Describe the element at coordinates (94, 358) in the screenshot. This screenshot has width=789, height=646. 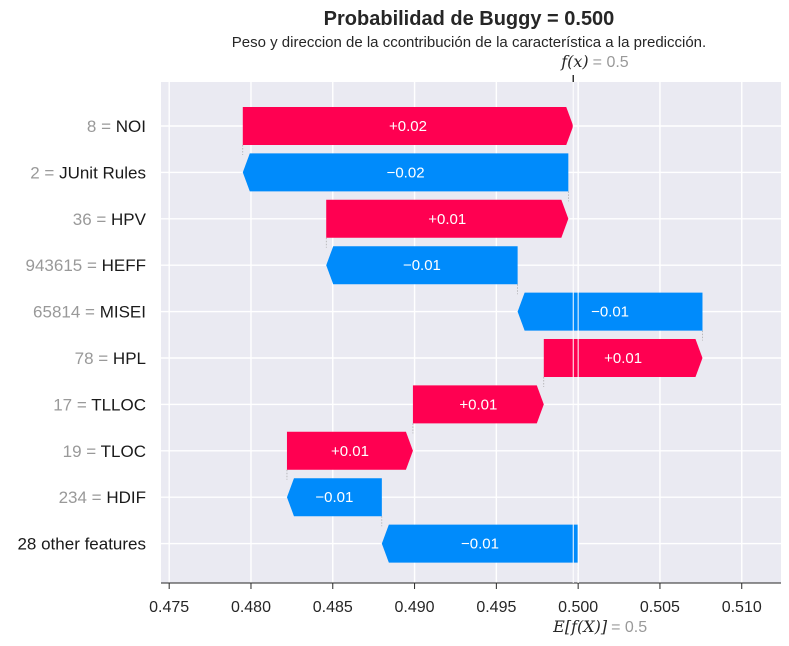
I see `feature-value: 78 =` at that location.